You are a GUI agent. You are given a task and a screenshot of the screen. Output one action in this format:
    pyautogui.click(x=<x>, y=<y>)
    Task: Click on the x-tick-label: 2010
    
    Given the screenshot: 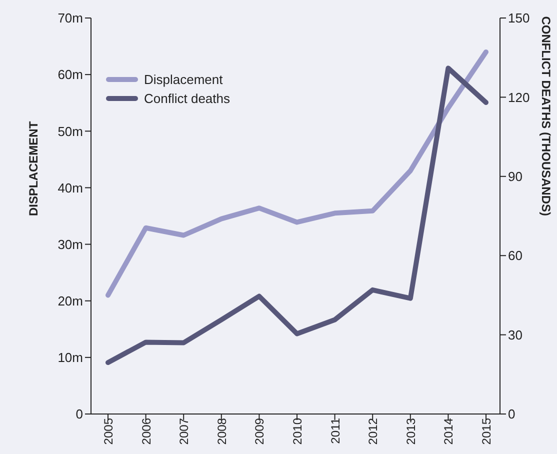 What is the action you would take?
    pyautogui.click(x=297, y=431)
    